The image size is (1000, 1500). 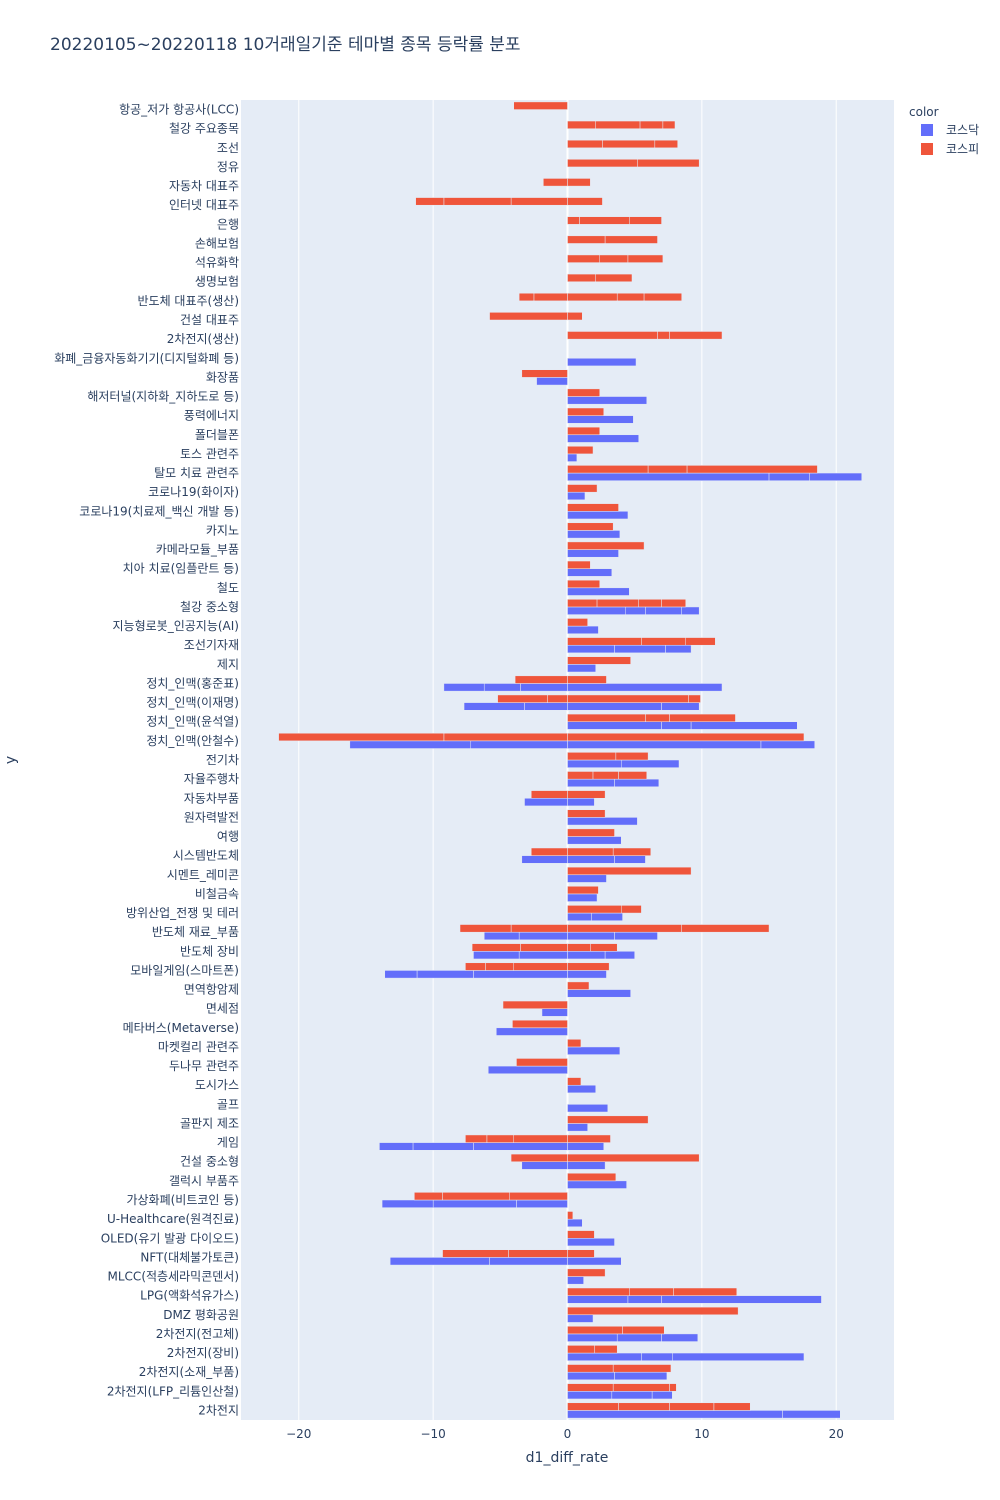 I want to click on y-tick-label: 철강 주요종목, so click(x=204, y=129).